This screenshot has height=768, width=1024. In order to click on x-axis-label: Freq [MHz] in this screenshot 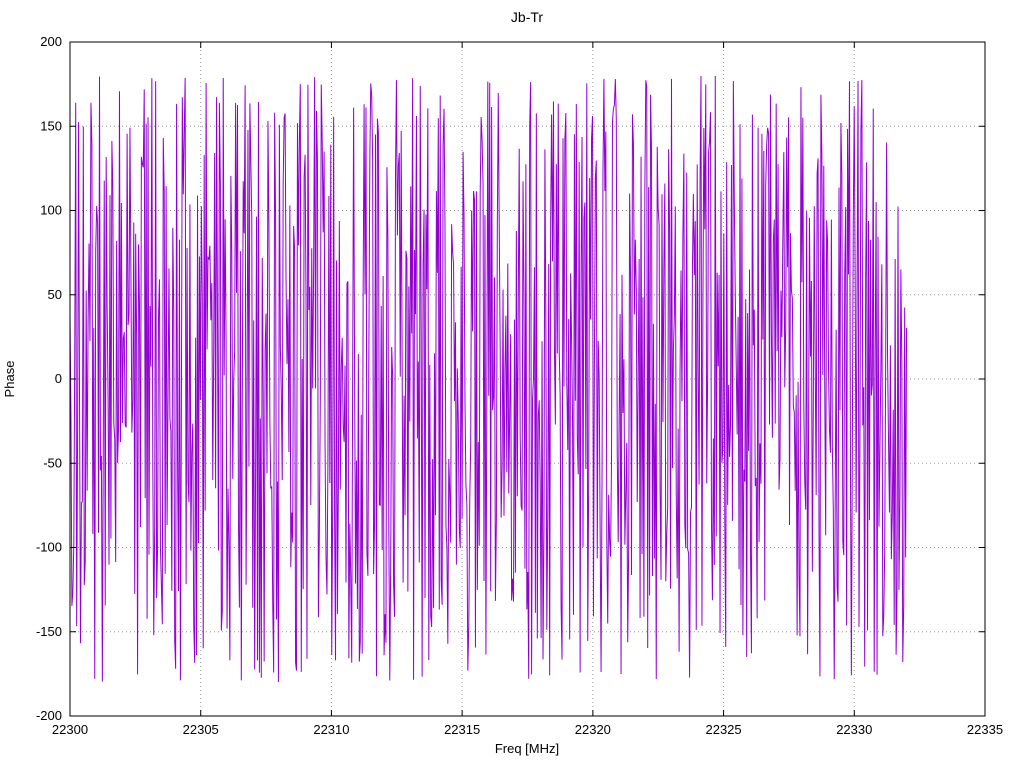, I will do `click(527, 748)`.